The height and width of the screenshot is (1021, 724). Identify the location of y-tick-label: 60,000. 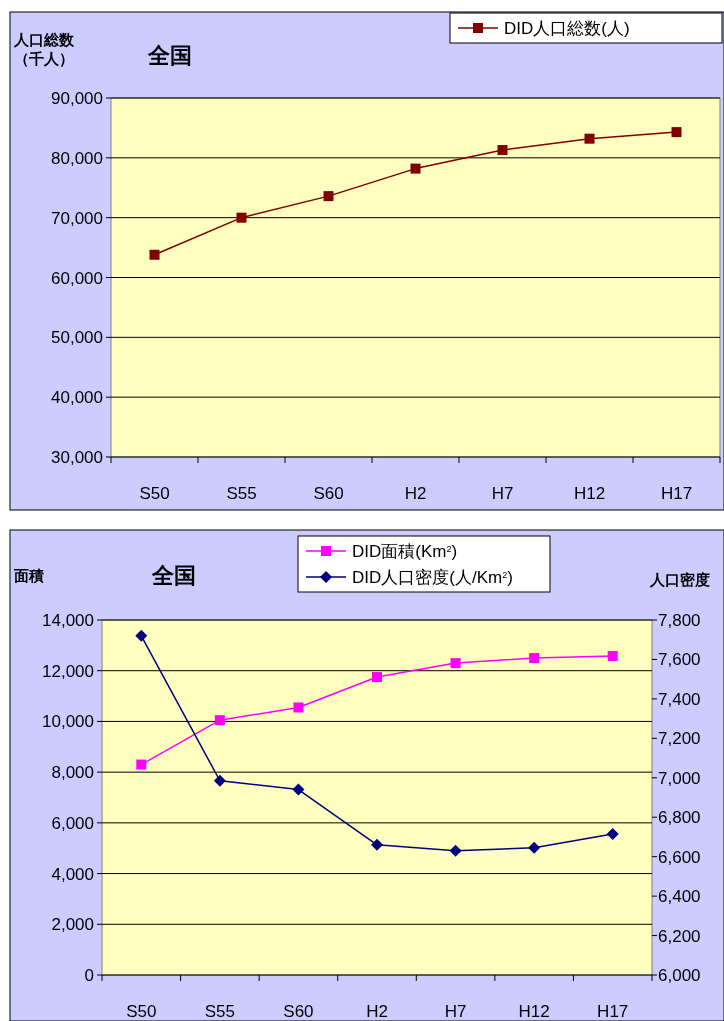
(77, 278).